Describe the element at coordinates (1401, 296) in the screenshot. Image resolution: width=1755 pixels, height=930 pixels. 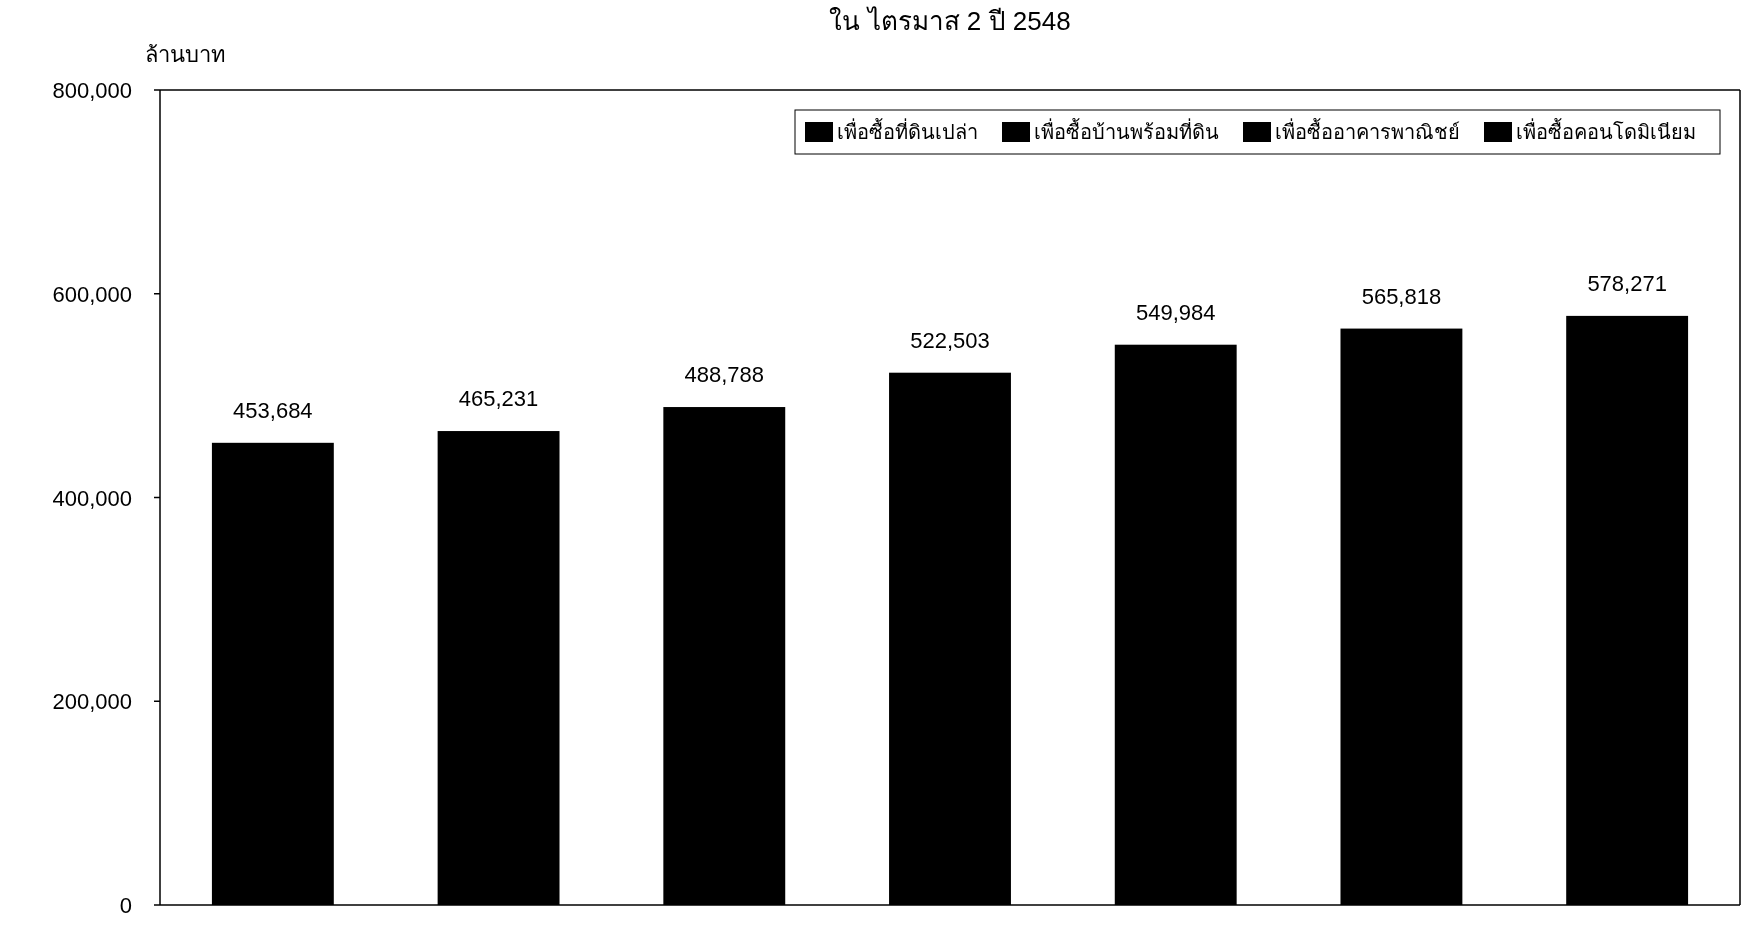
I see `data-label: 565,818` at that location.